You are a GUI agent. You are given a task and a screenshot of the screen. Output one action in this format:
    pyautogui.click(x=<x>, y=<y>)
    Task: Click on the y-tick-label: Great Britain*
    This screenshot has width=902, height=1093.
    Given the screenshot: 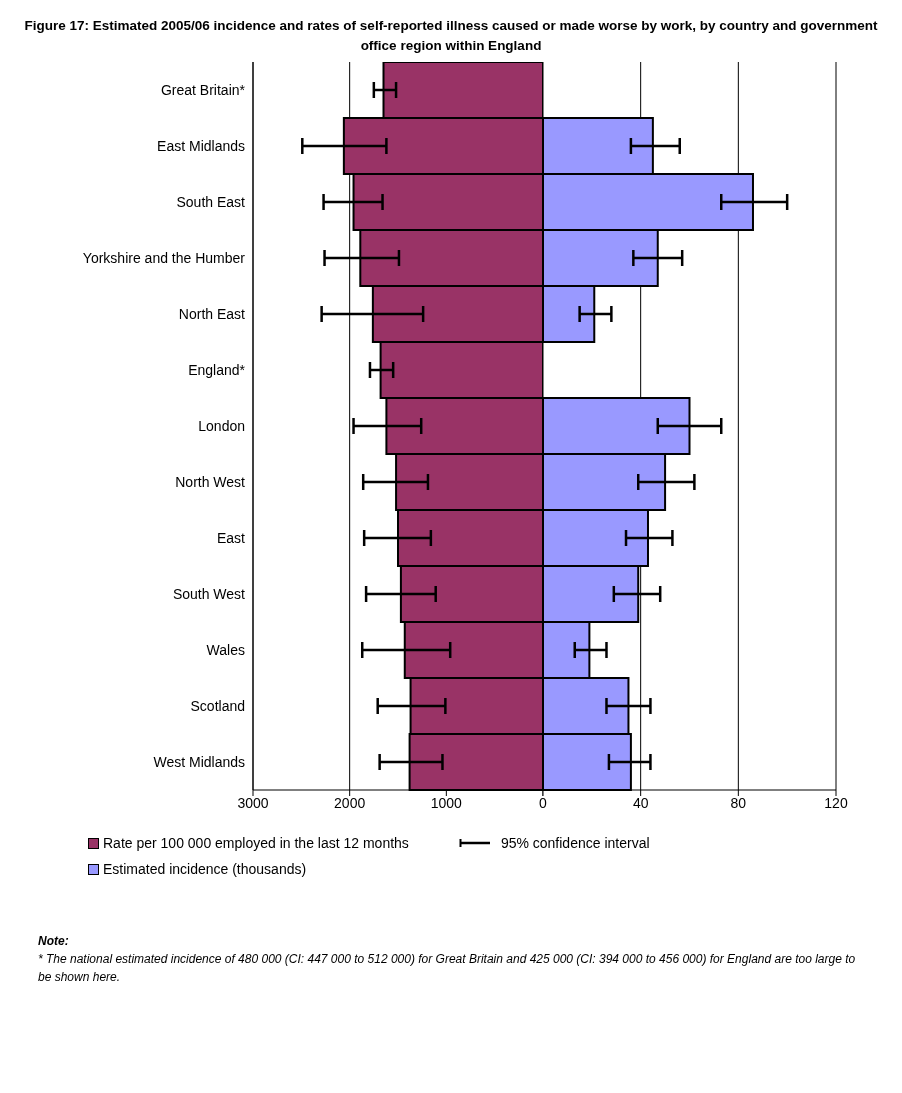 What is the action you would take?
    pyautogui.click(x=203, y=89)
    